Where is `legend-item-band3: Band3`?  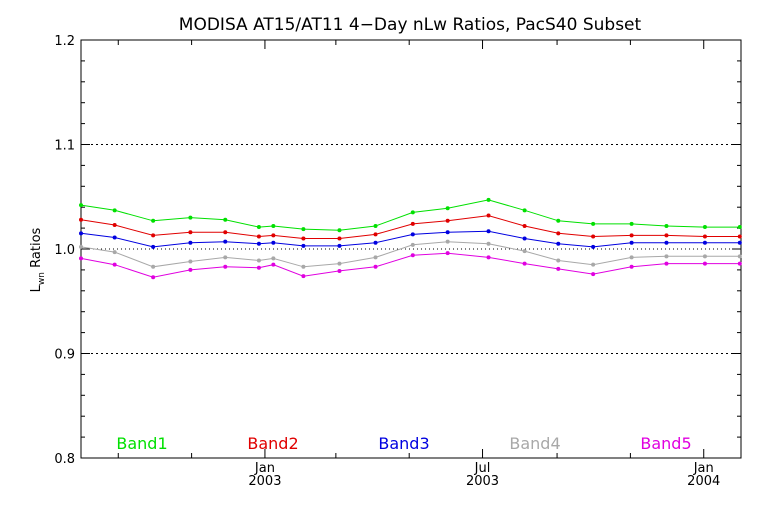
legend-item-band3: Band3 is located at coordinates (403, 443).